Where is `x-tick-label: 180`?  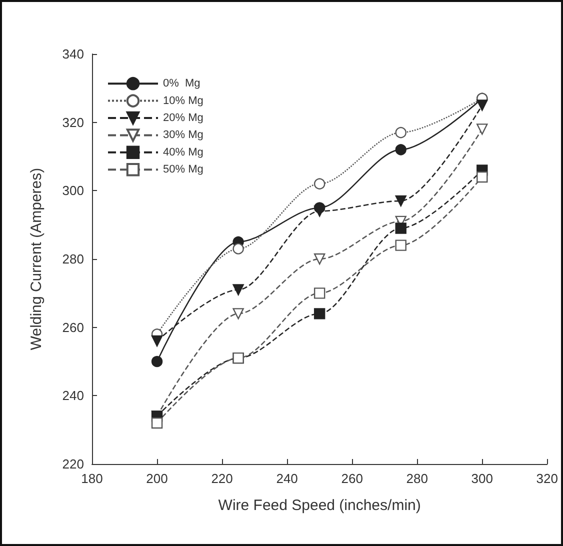 x-tick-label: 180 is located at coordinates (92, 478).